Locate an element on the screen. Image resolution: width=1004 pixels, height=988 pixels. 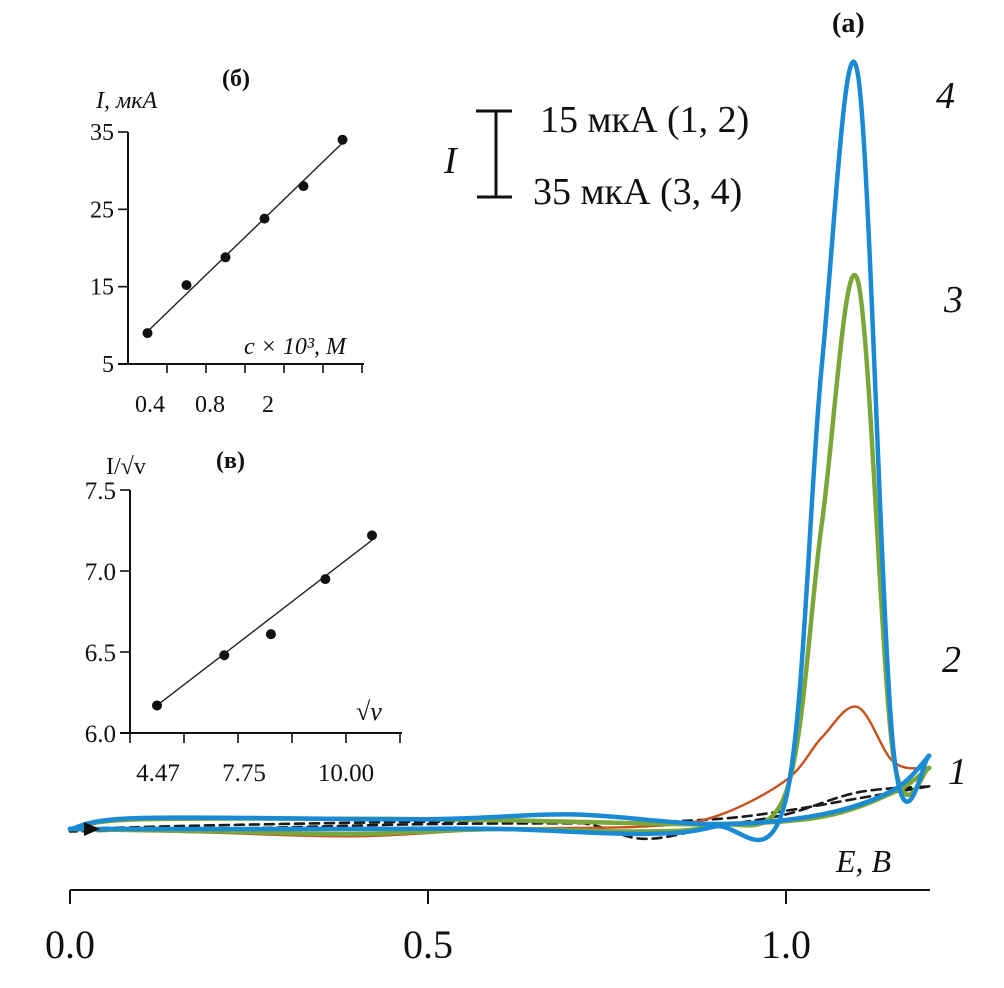
inset-v-fit-line is located at coordinates (264, 623).